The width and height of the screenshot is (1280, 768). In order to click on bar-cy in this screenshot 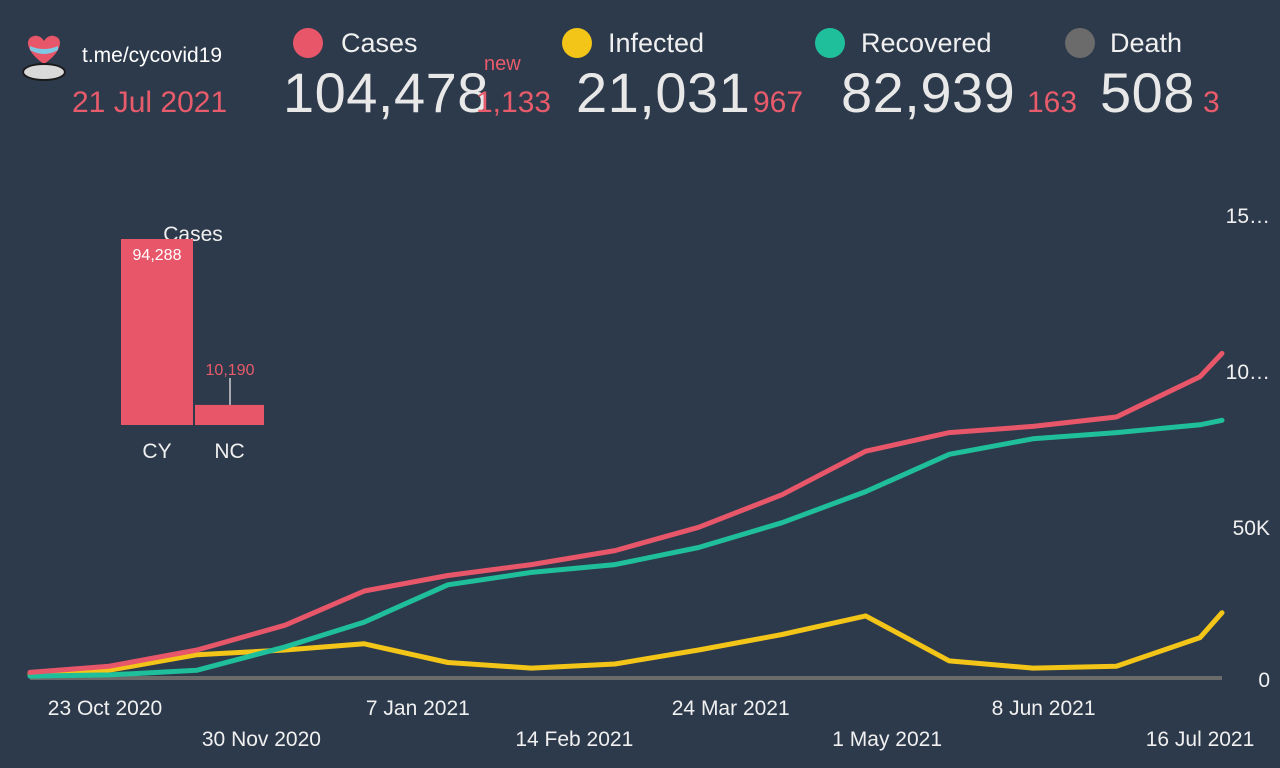, I will do `click(157, 332)`.